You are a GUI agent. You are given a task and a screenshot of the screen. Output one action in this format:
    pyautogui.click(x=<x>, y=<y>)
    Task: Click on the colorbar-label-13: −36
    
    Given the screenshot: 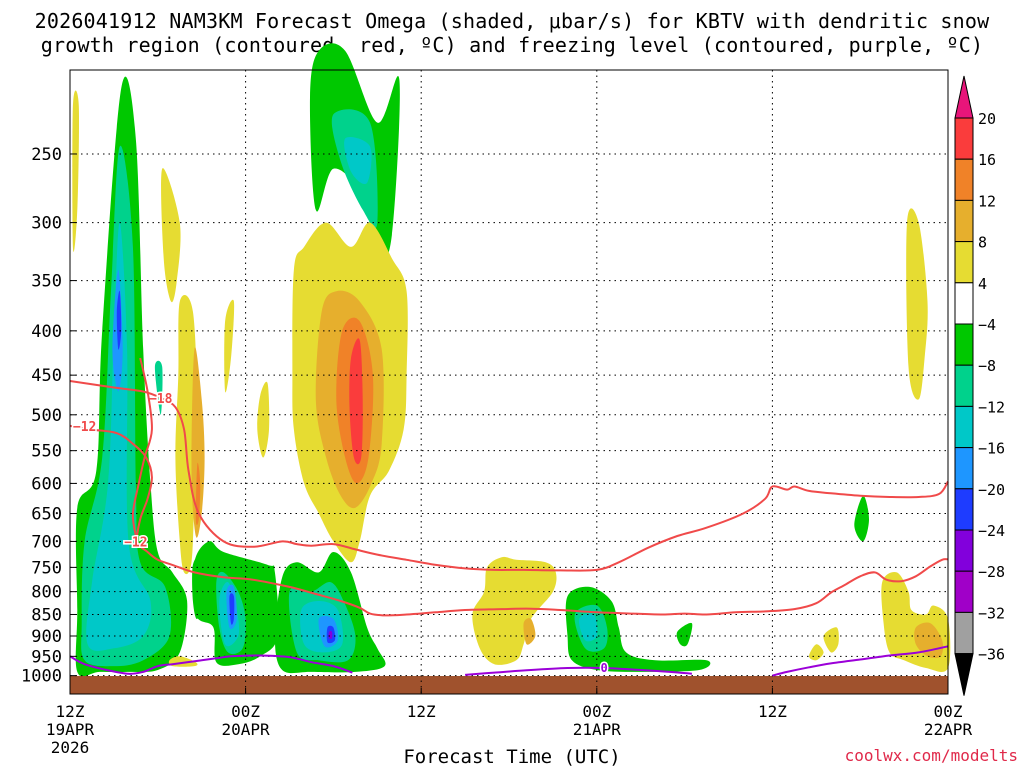 What is the action you would take?
    pyautogui.click(x=991, y=655)
    